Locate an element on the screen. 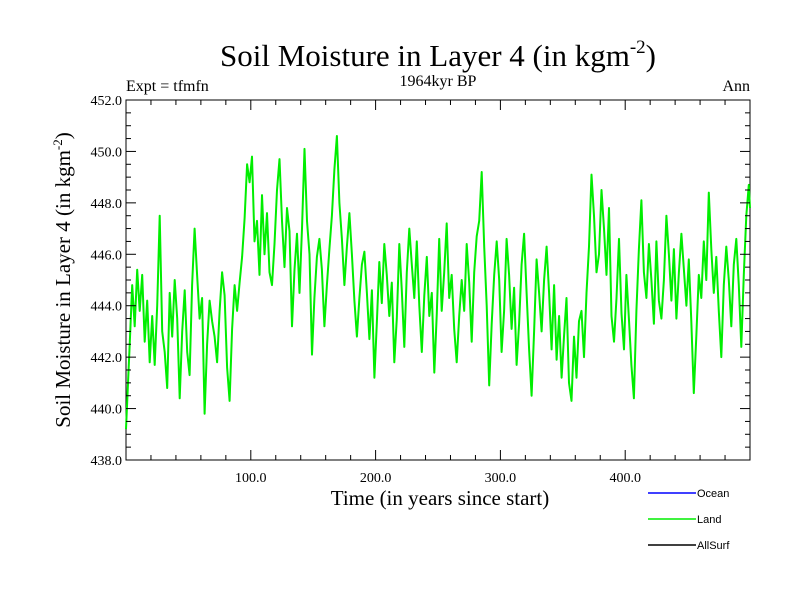 The image size is (800, 600). y-tick-label: 452.0 is located at coordinates (107, 101).